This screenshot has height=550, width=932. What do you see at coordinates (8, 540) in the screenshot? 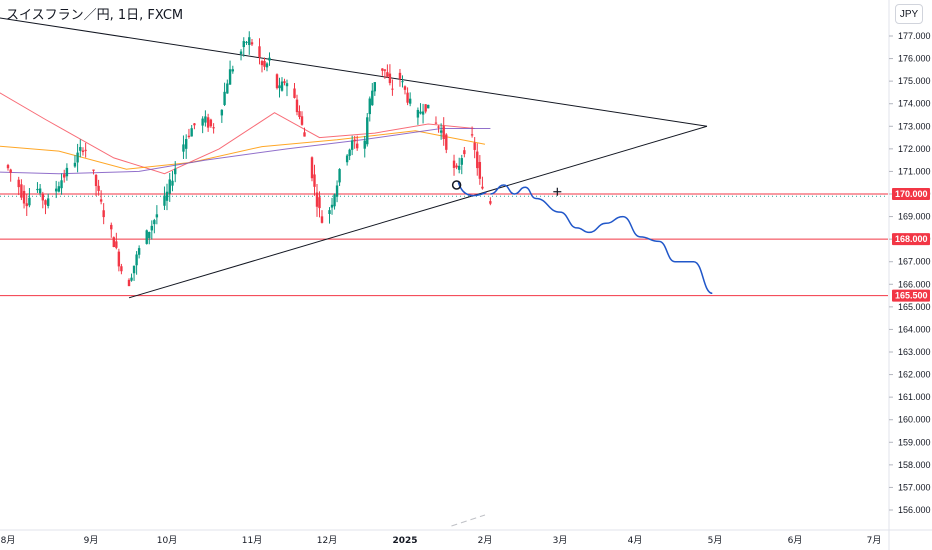
I see `x-tick-label: 8月` at bounding box center [8, 540].